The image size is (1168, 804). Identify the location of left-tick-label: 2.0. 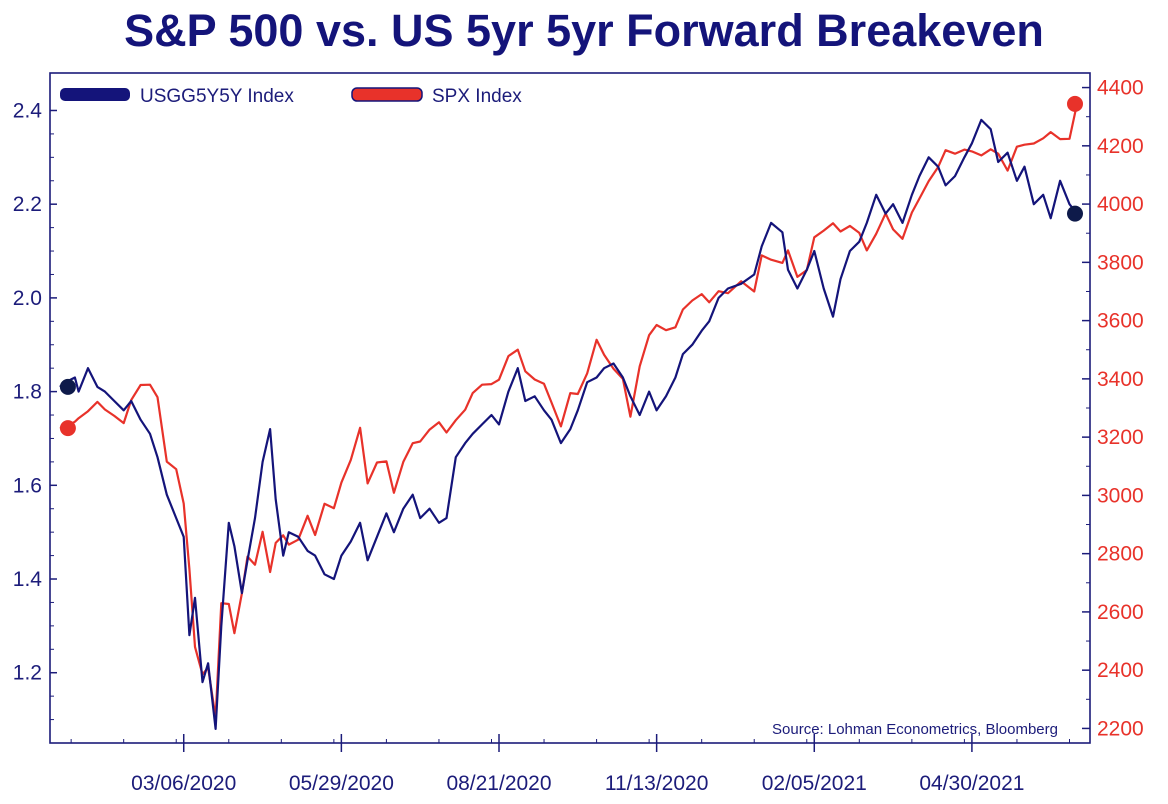
(27, 298).